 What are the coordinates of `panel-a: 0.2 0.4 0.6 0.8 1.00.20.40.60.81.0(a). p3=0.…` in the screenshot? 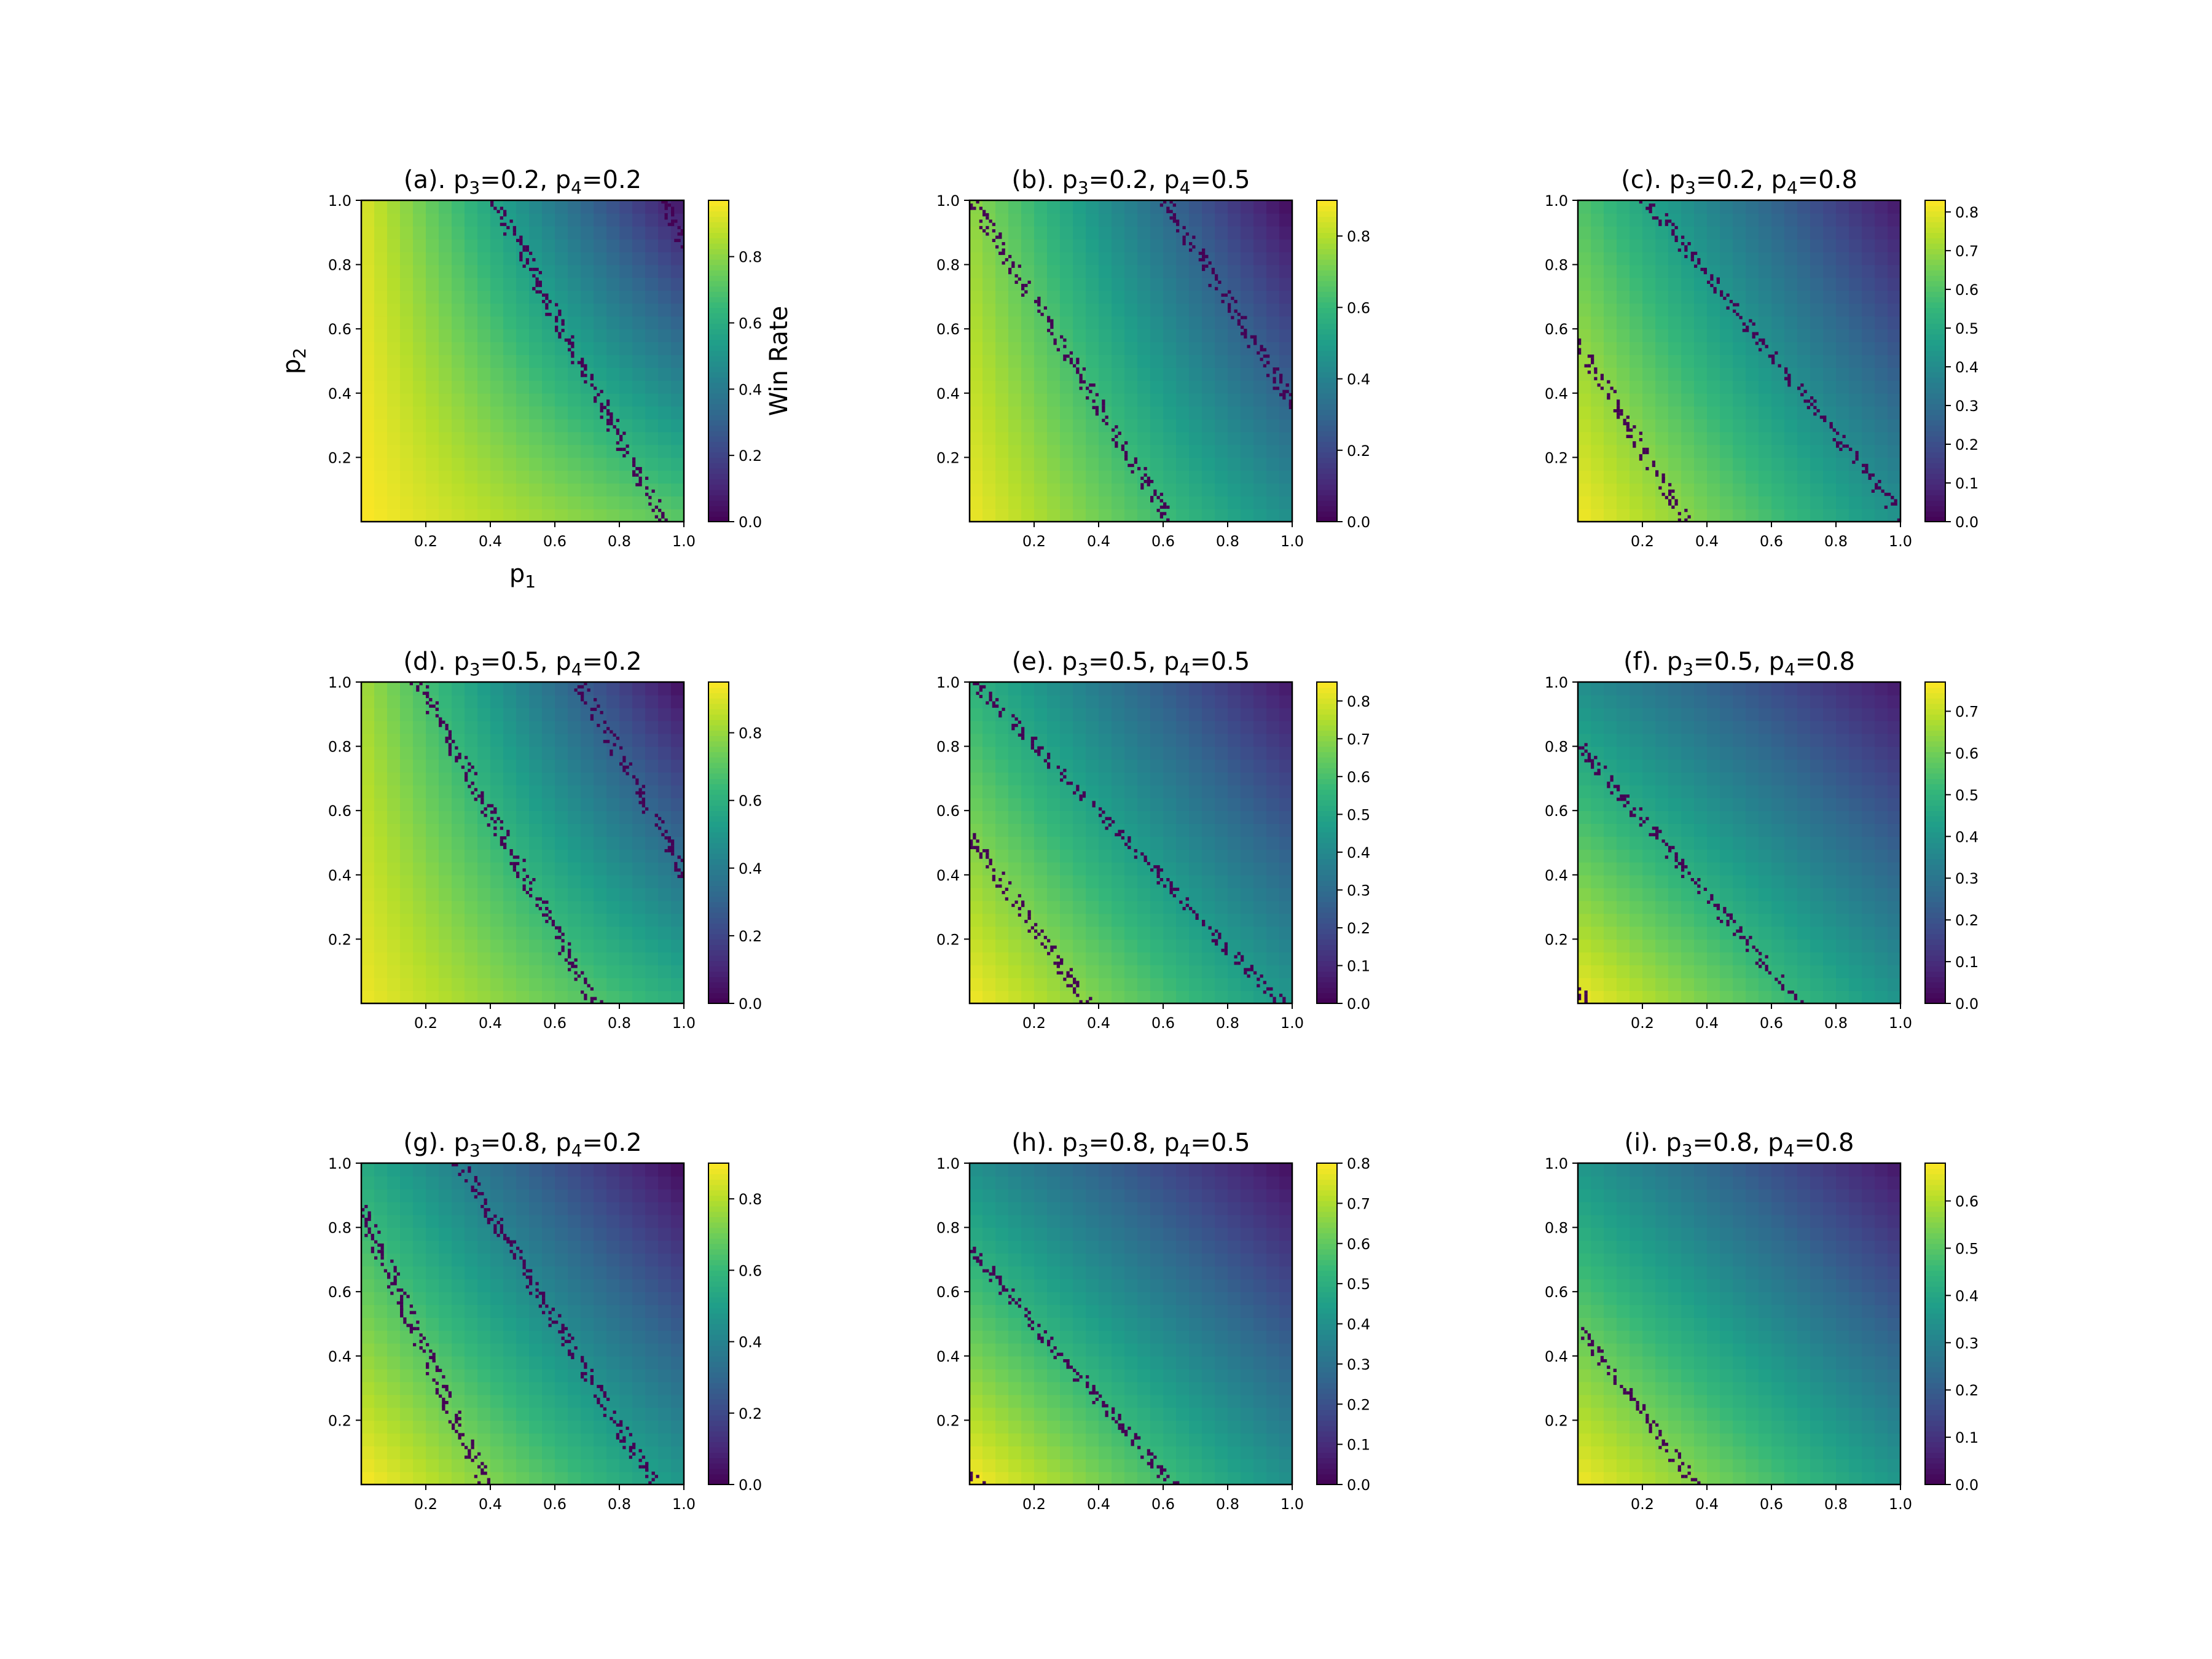 It's located at (535, 379).